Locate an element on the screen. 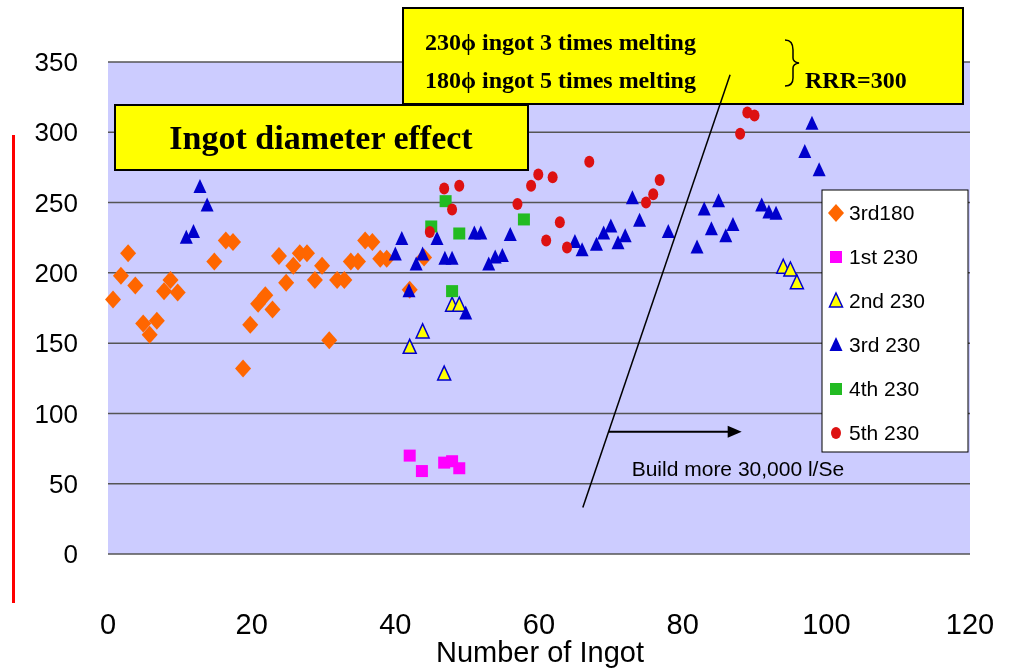 This screenshot has height=669, width=1014. legend-label: 3rd 230 is located at coordinates (885, 345).